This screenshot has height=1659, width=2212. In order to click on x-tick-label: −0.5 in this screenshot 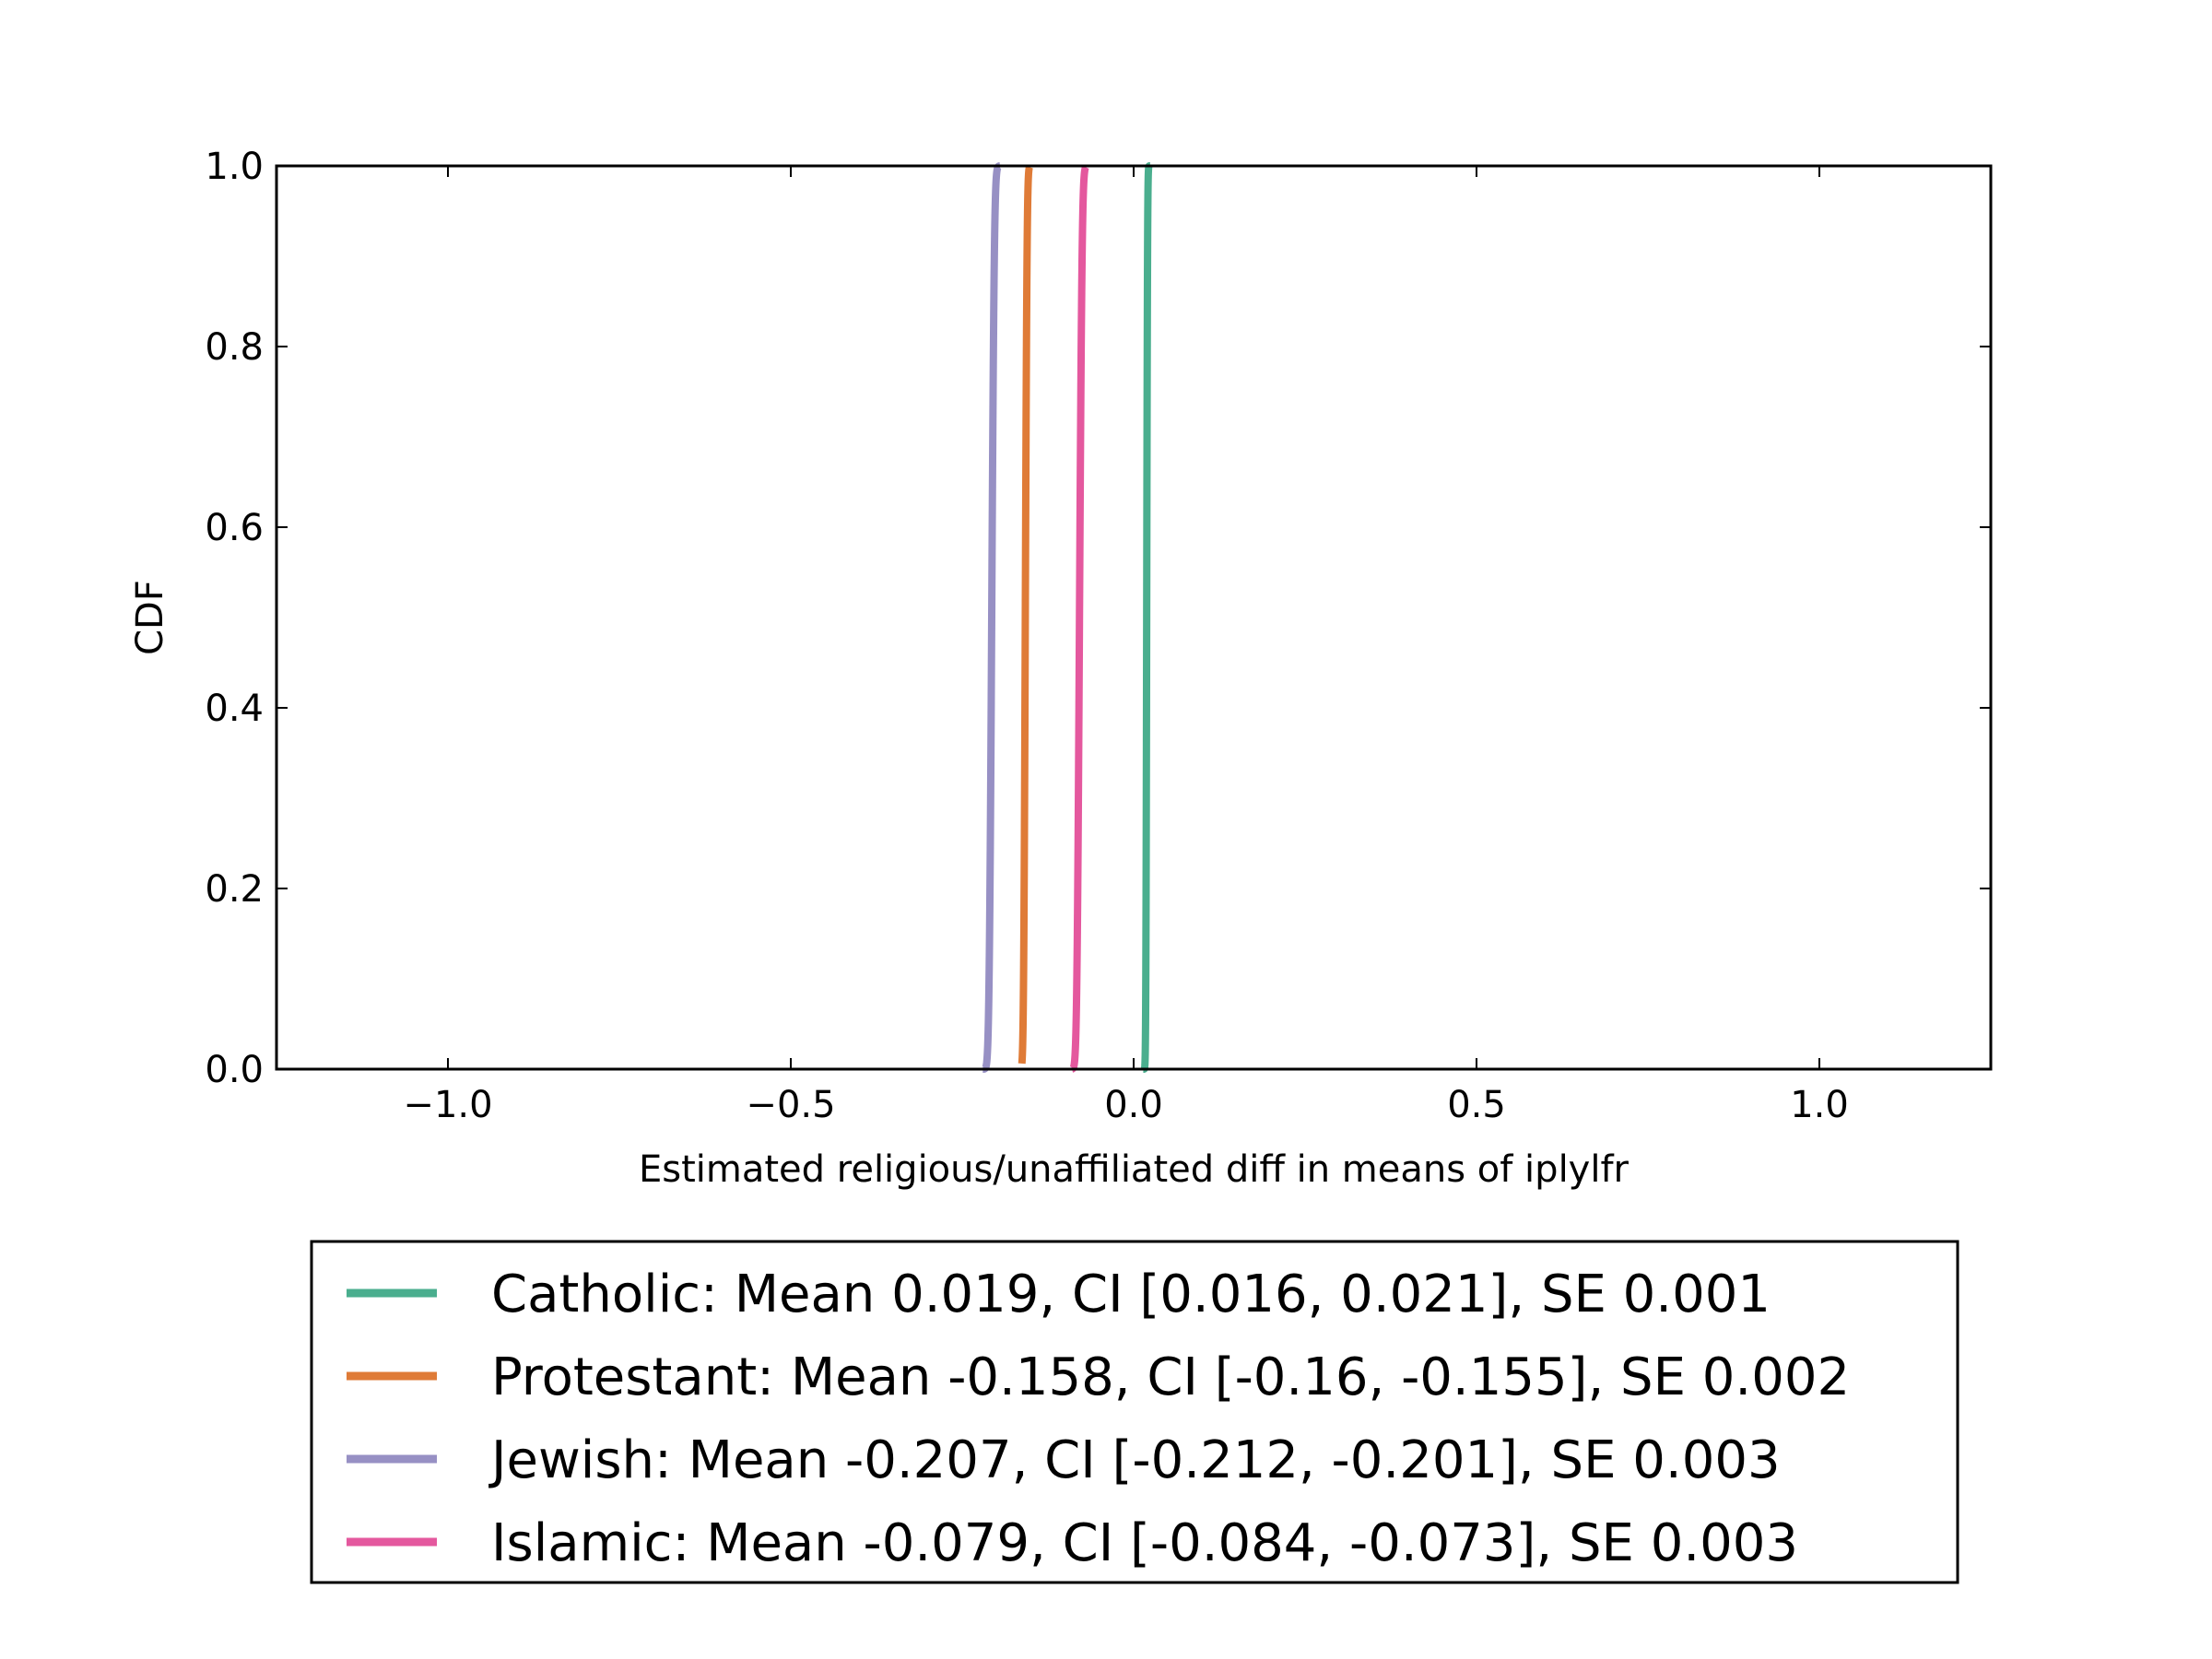, I will do `click(790, 1105)`.